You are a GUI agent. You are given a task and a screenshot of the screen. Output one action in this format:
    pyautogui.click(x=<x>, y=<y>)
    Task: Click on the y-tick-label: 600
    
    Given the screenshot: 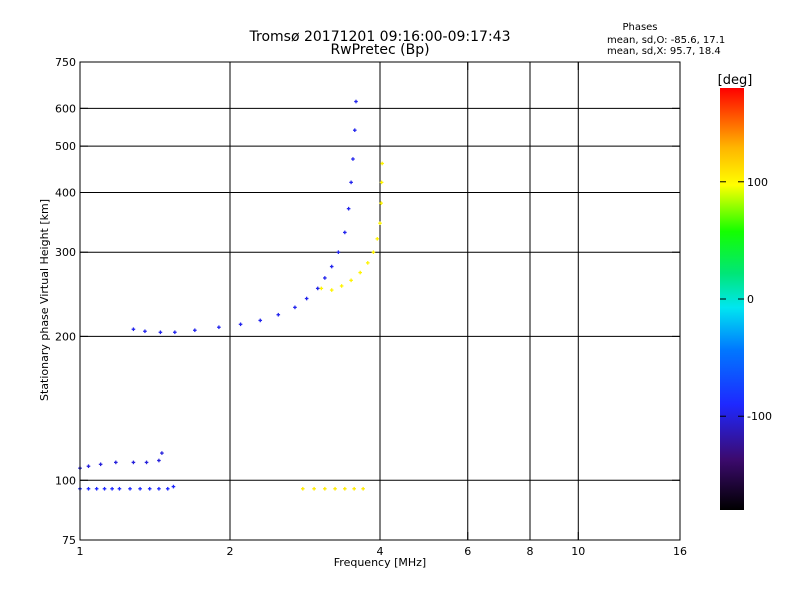 What is the action you would take?
    pyautogui.click(x=65, y=108)
    